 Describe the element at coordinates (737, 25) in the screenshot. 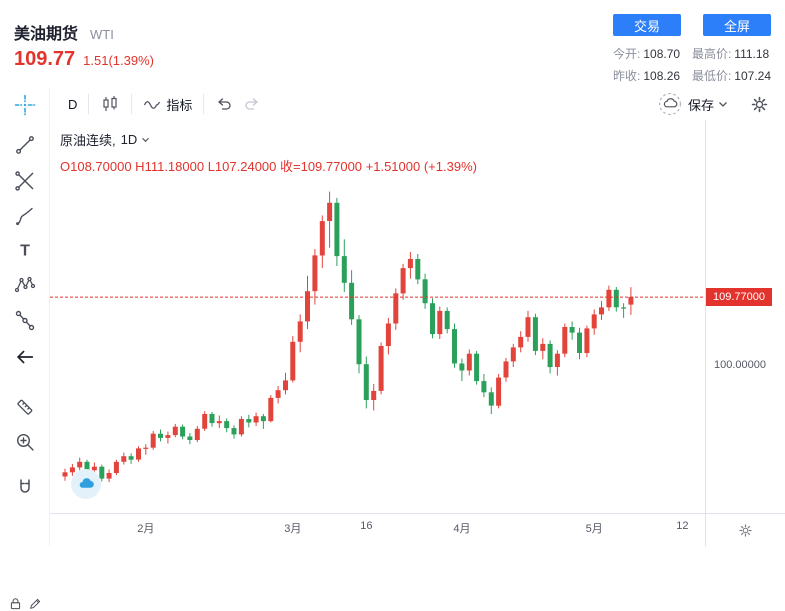

I see `fullscreen-button: 全屏` at that location.